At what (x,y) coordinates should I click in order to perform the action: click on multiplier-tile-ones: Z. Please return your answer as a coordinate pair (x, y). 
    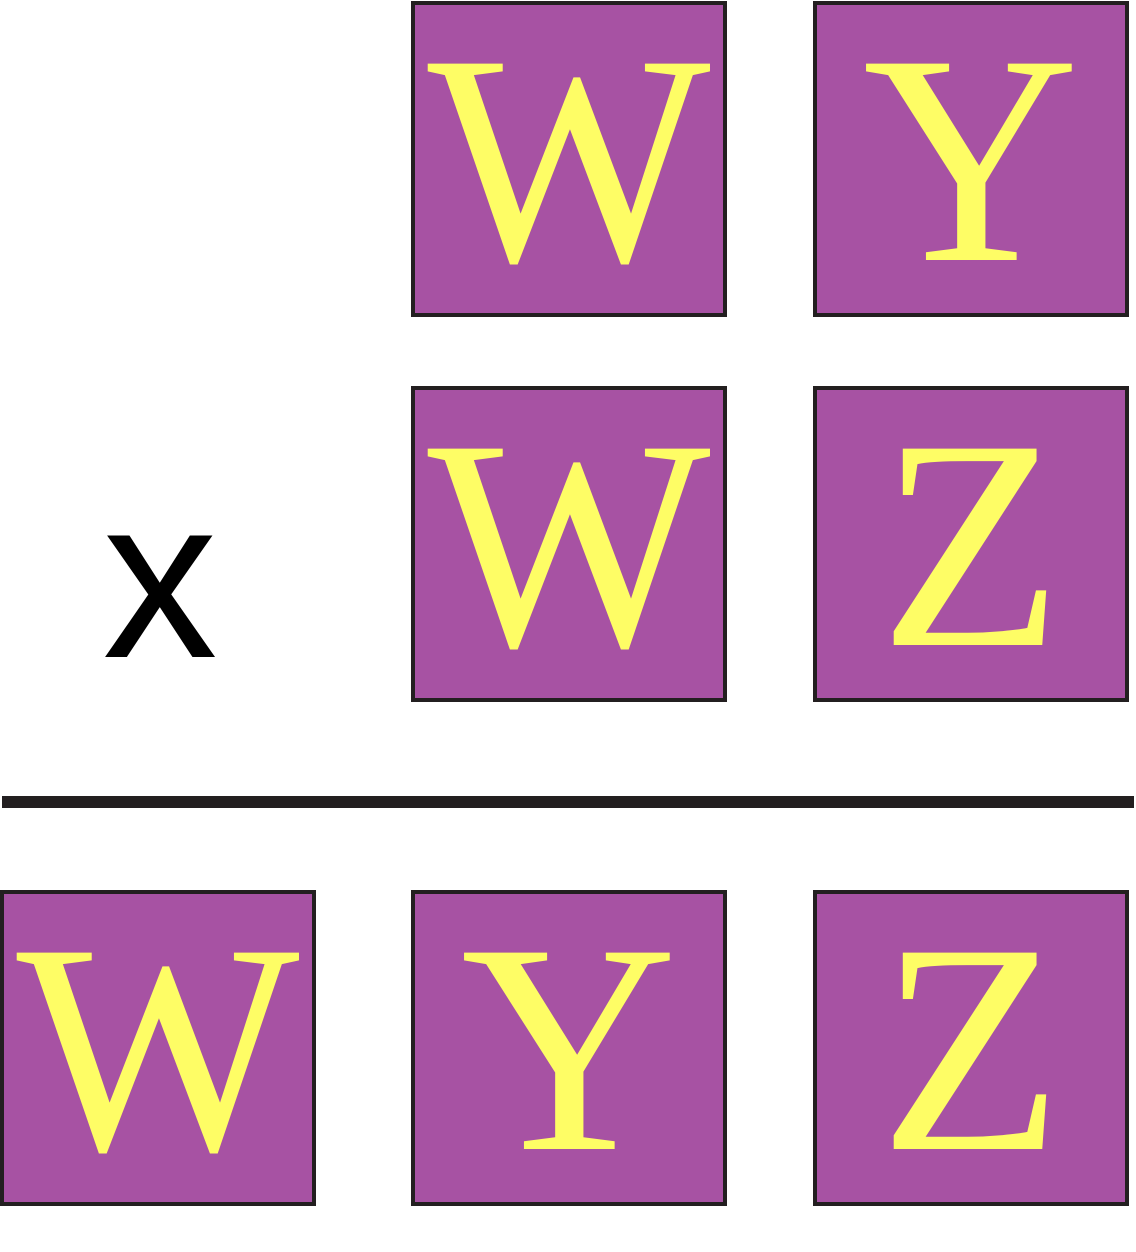
    Looking at the image, I should click on (971, 544).